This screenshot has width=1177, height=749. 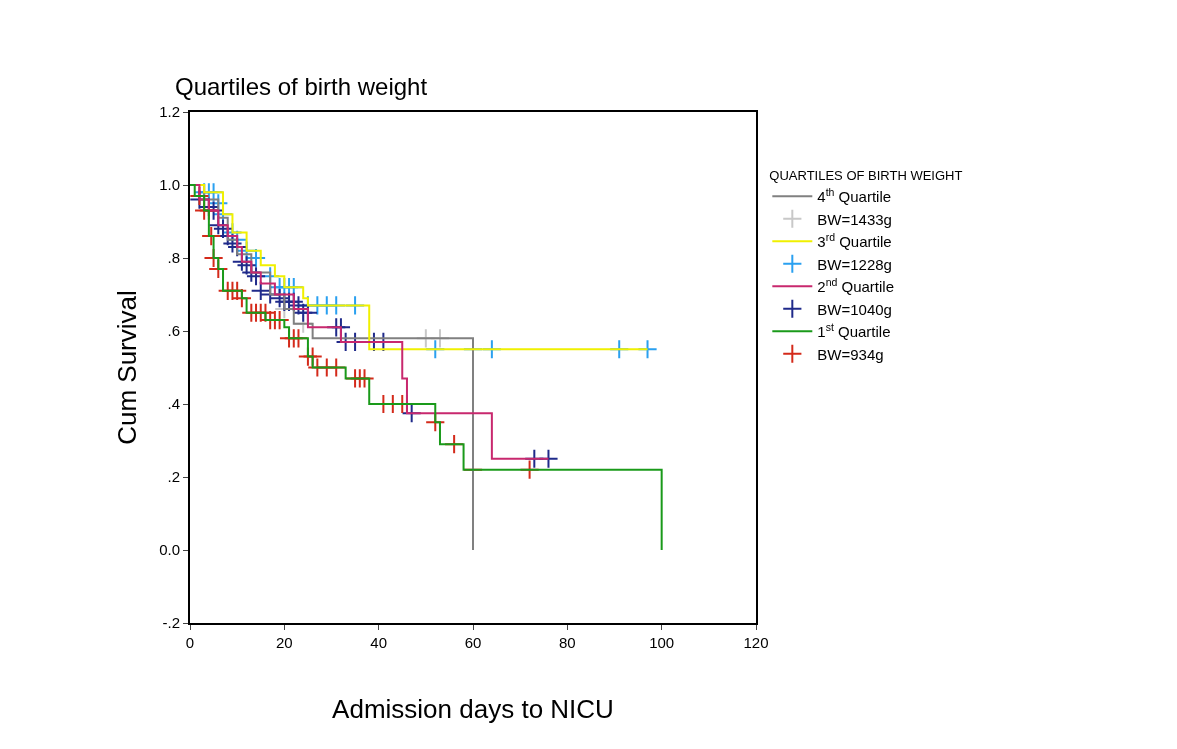 What do you see at coordinates (190, 642) in the screenshot?
I see `x-tick-label: 0` at bounding box center [190, 642].